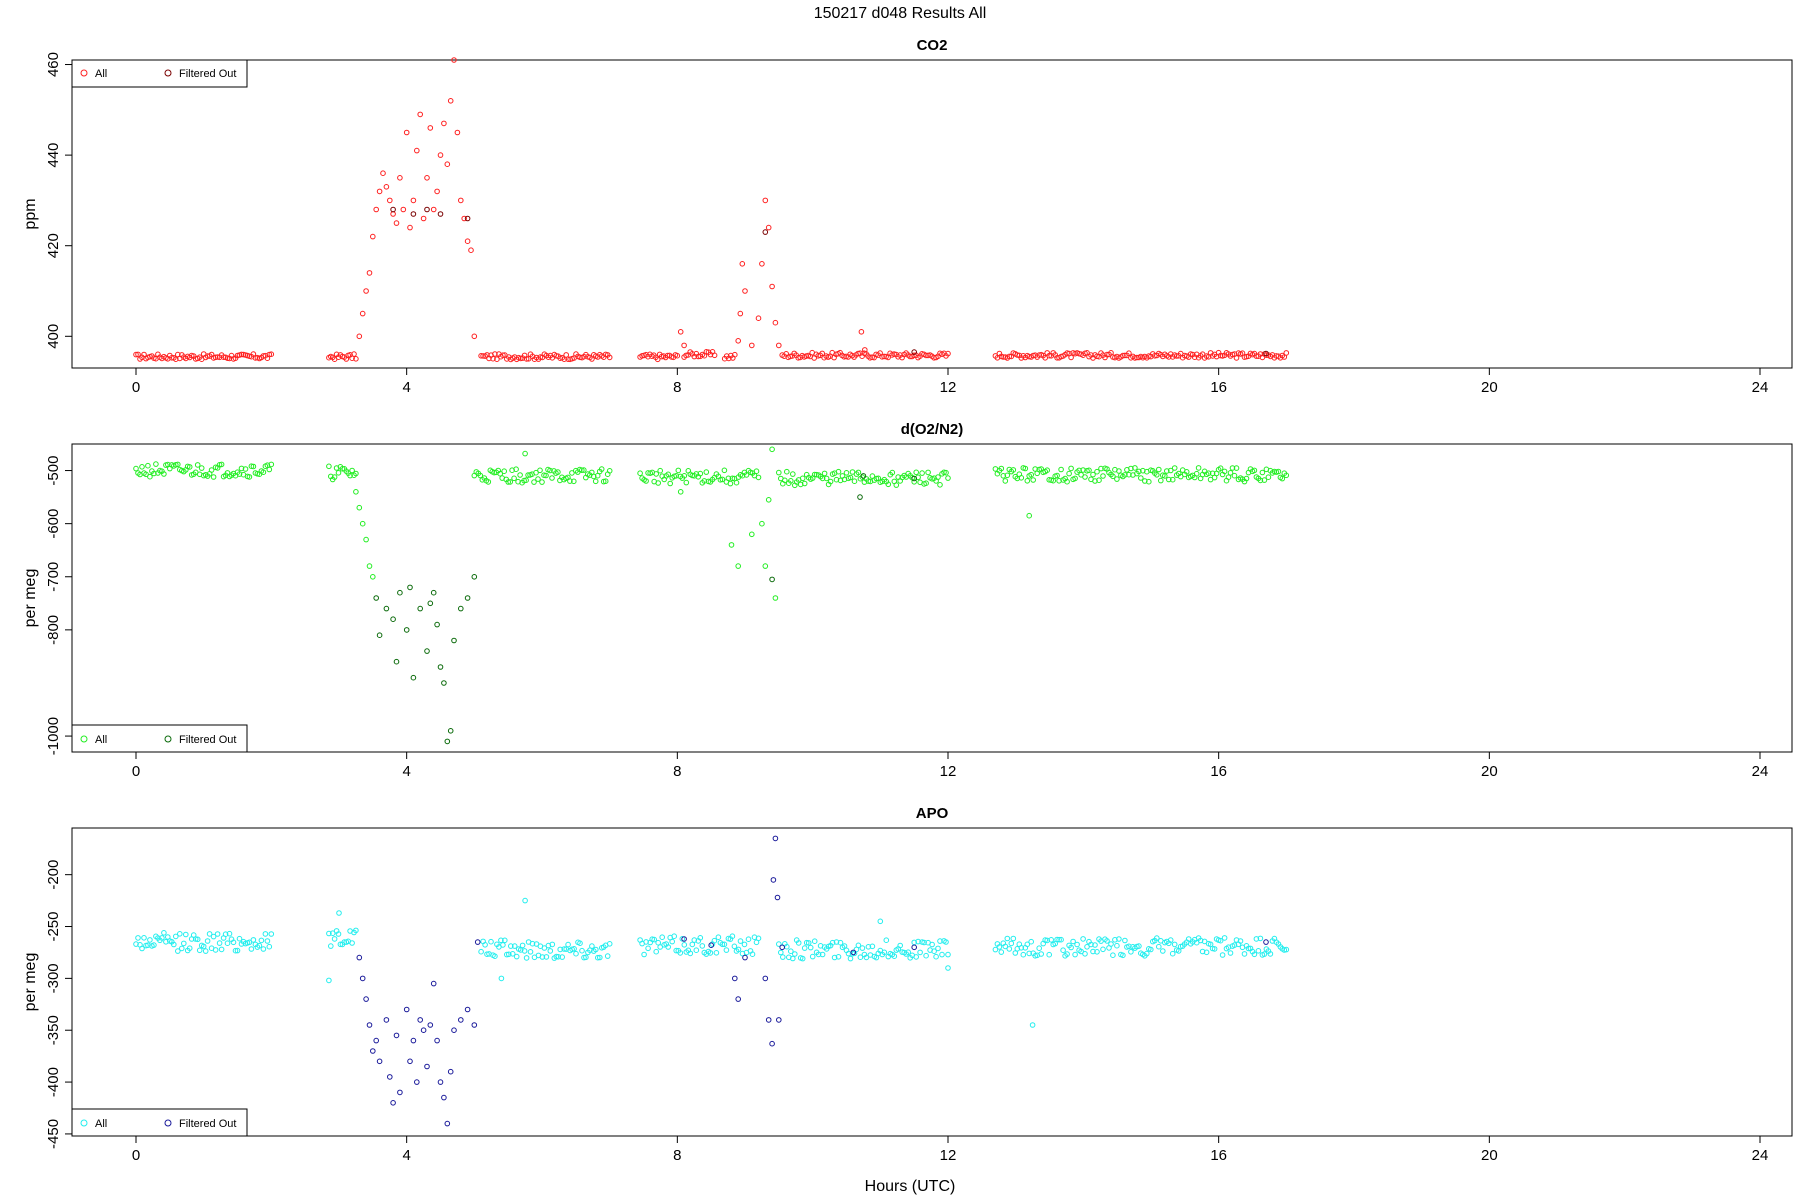  I want to click on x-tick-label-co2-3: 12, so click(948, 387).